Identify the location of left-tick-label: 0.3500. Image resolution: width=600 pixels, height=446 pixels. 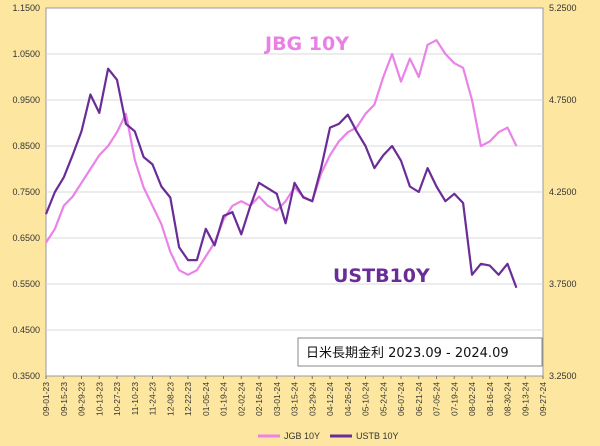
(26, 376).